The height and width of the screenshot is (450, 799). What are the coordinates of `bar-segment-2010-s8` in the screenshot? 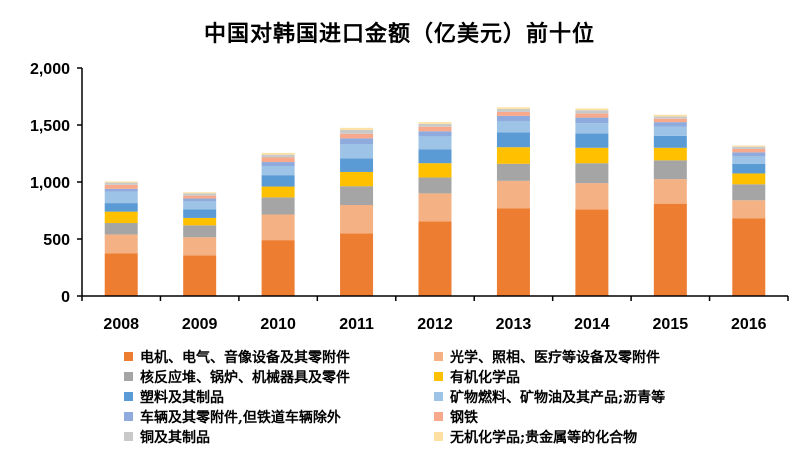 It's located at (278, 156).